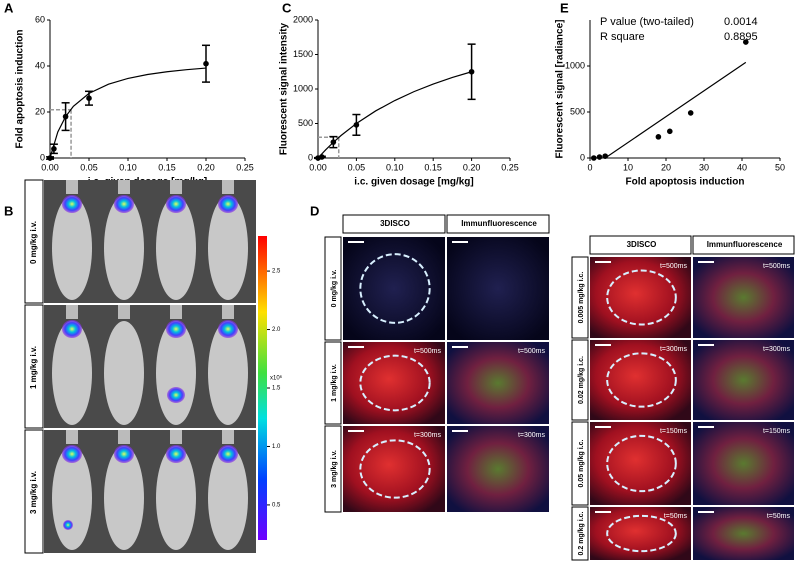 The height and width of the screenshot is (564, 800). Describe the element at coordinates (276, 272) in the screenshot. I see `colorbar-tick-label: 2.5` at that location.